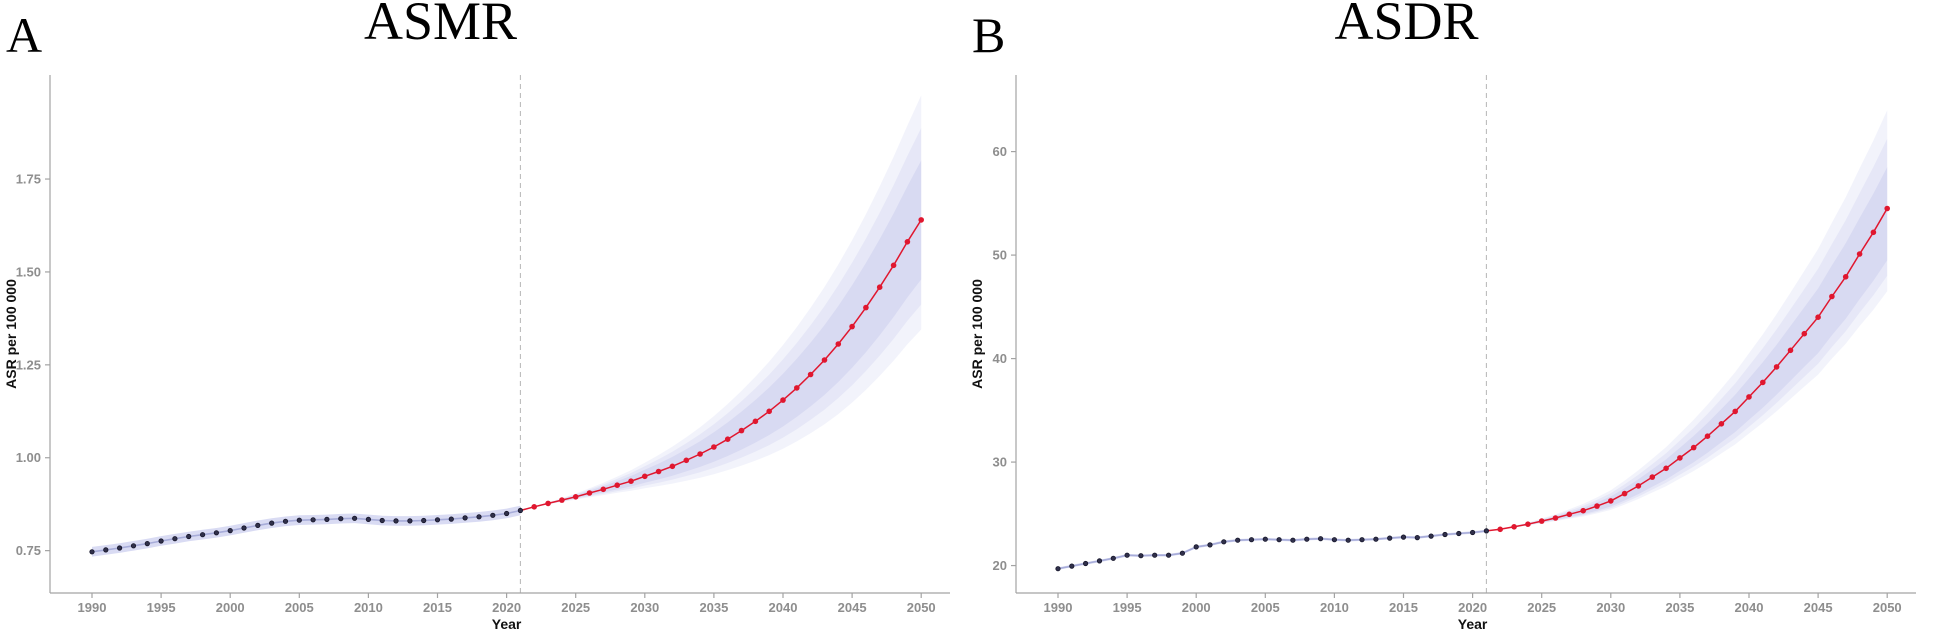  Describe the element at coordinates (1687, 349) in the screenshot. I see `ci-band-inner` at that location.